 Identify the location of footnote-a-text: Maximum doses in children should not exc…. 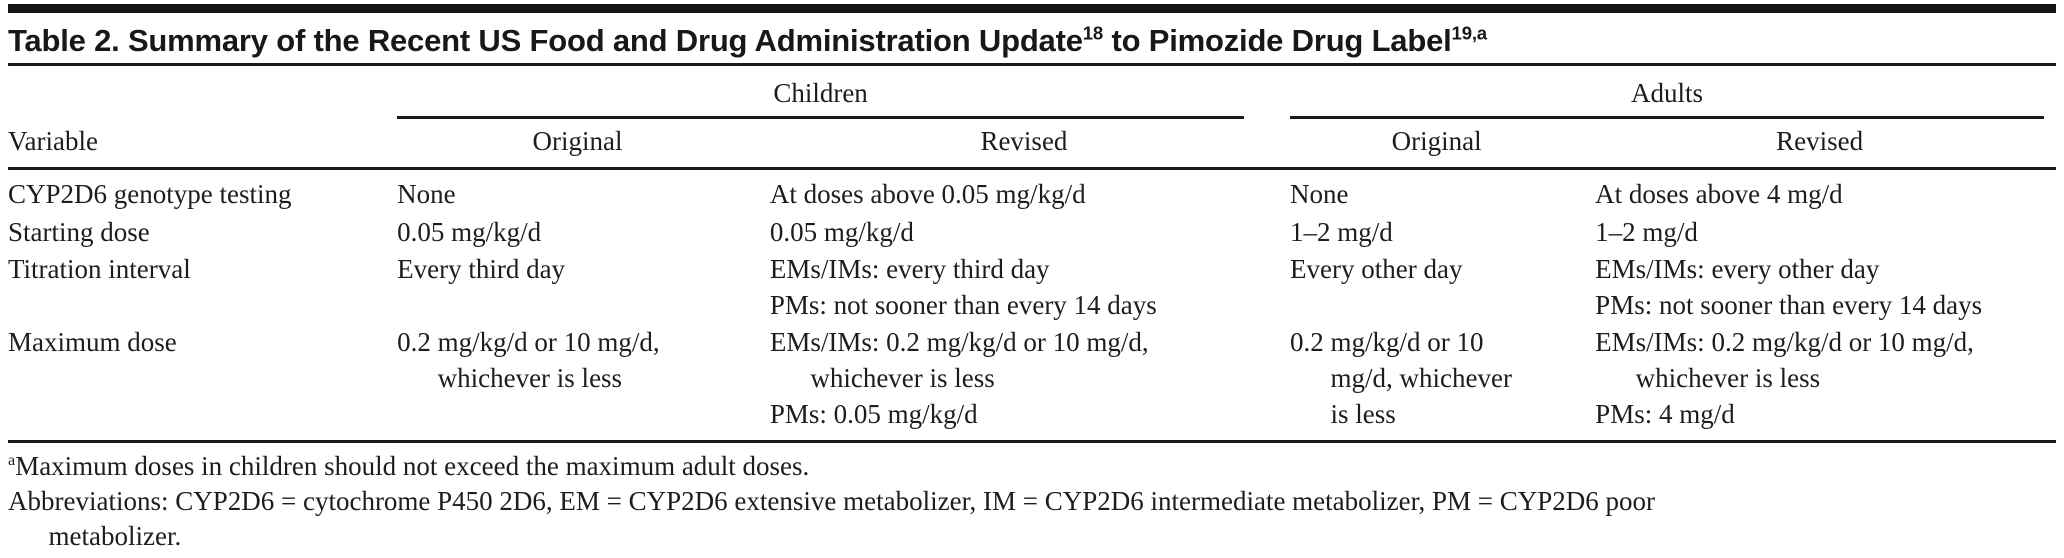
(412, 466).